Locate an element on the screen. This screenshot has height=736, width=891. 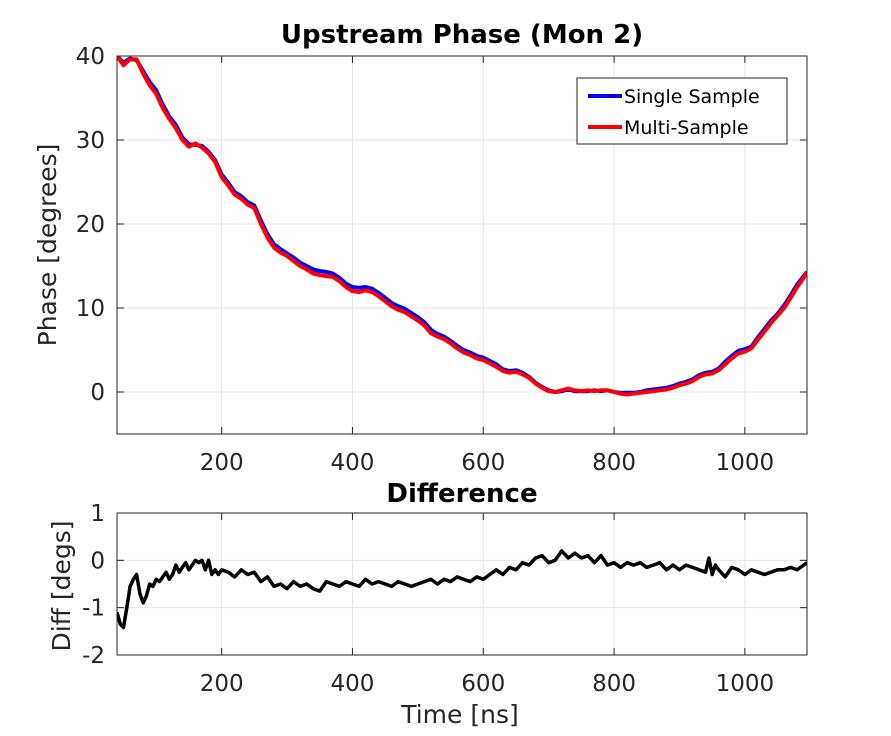
difference-x-tick-label-800: 800 is located at coordinates (614, 684).